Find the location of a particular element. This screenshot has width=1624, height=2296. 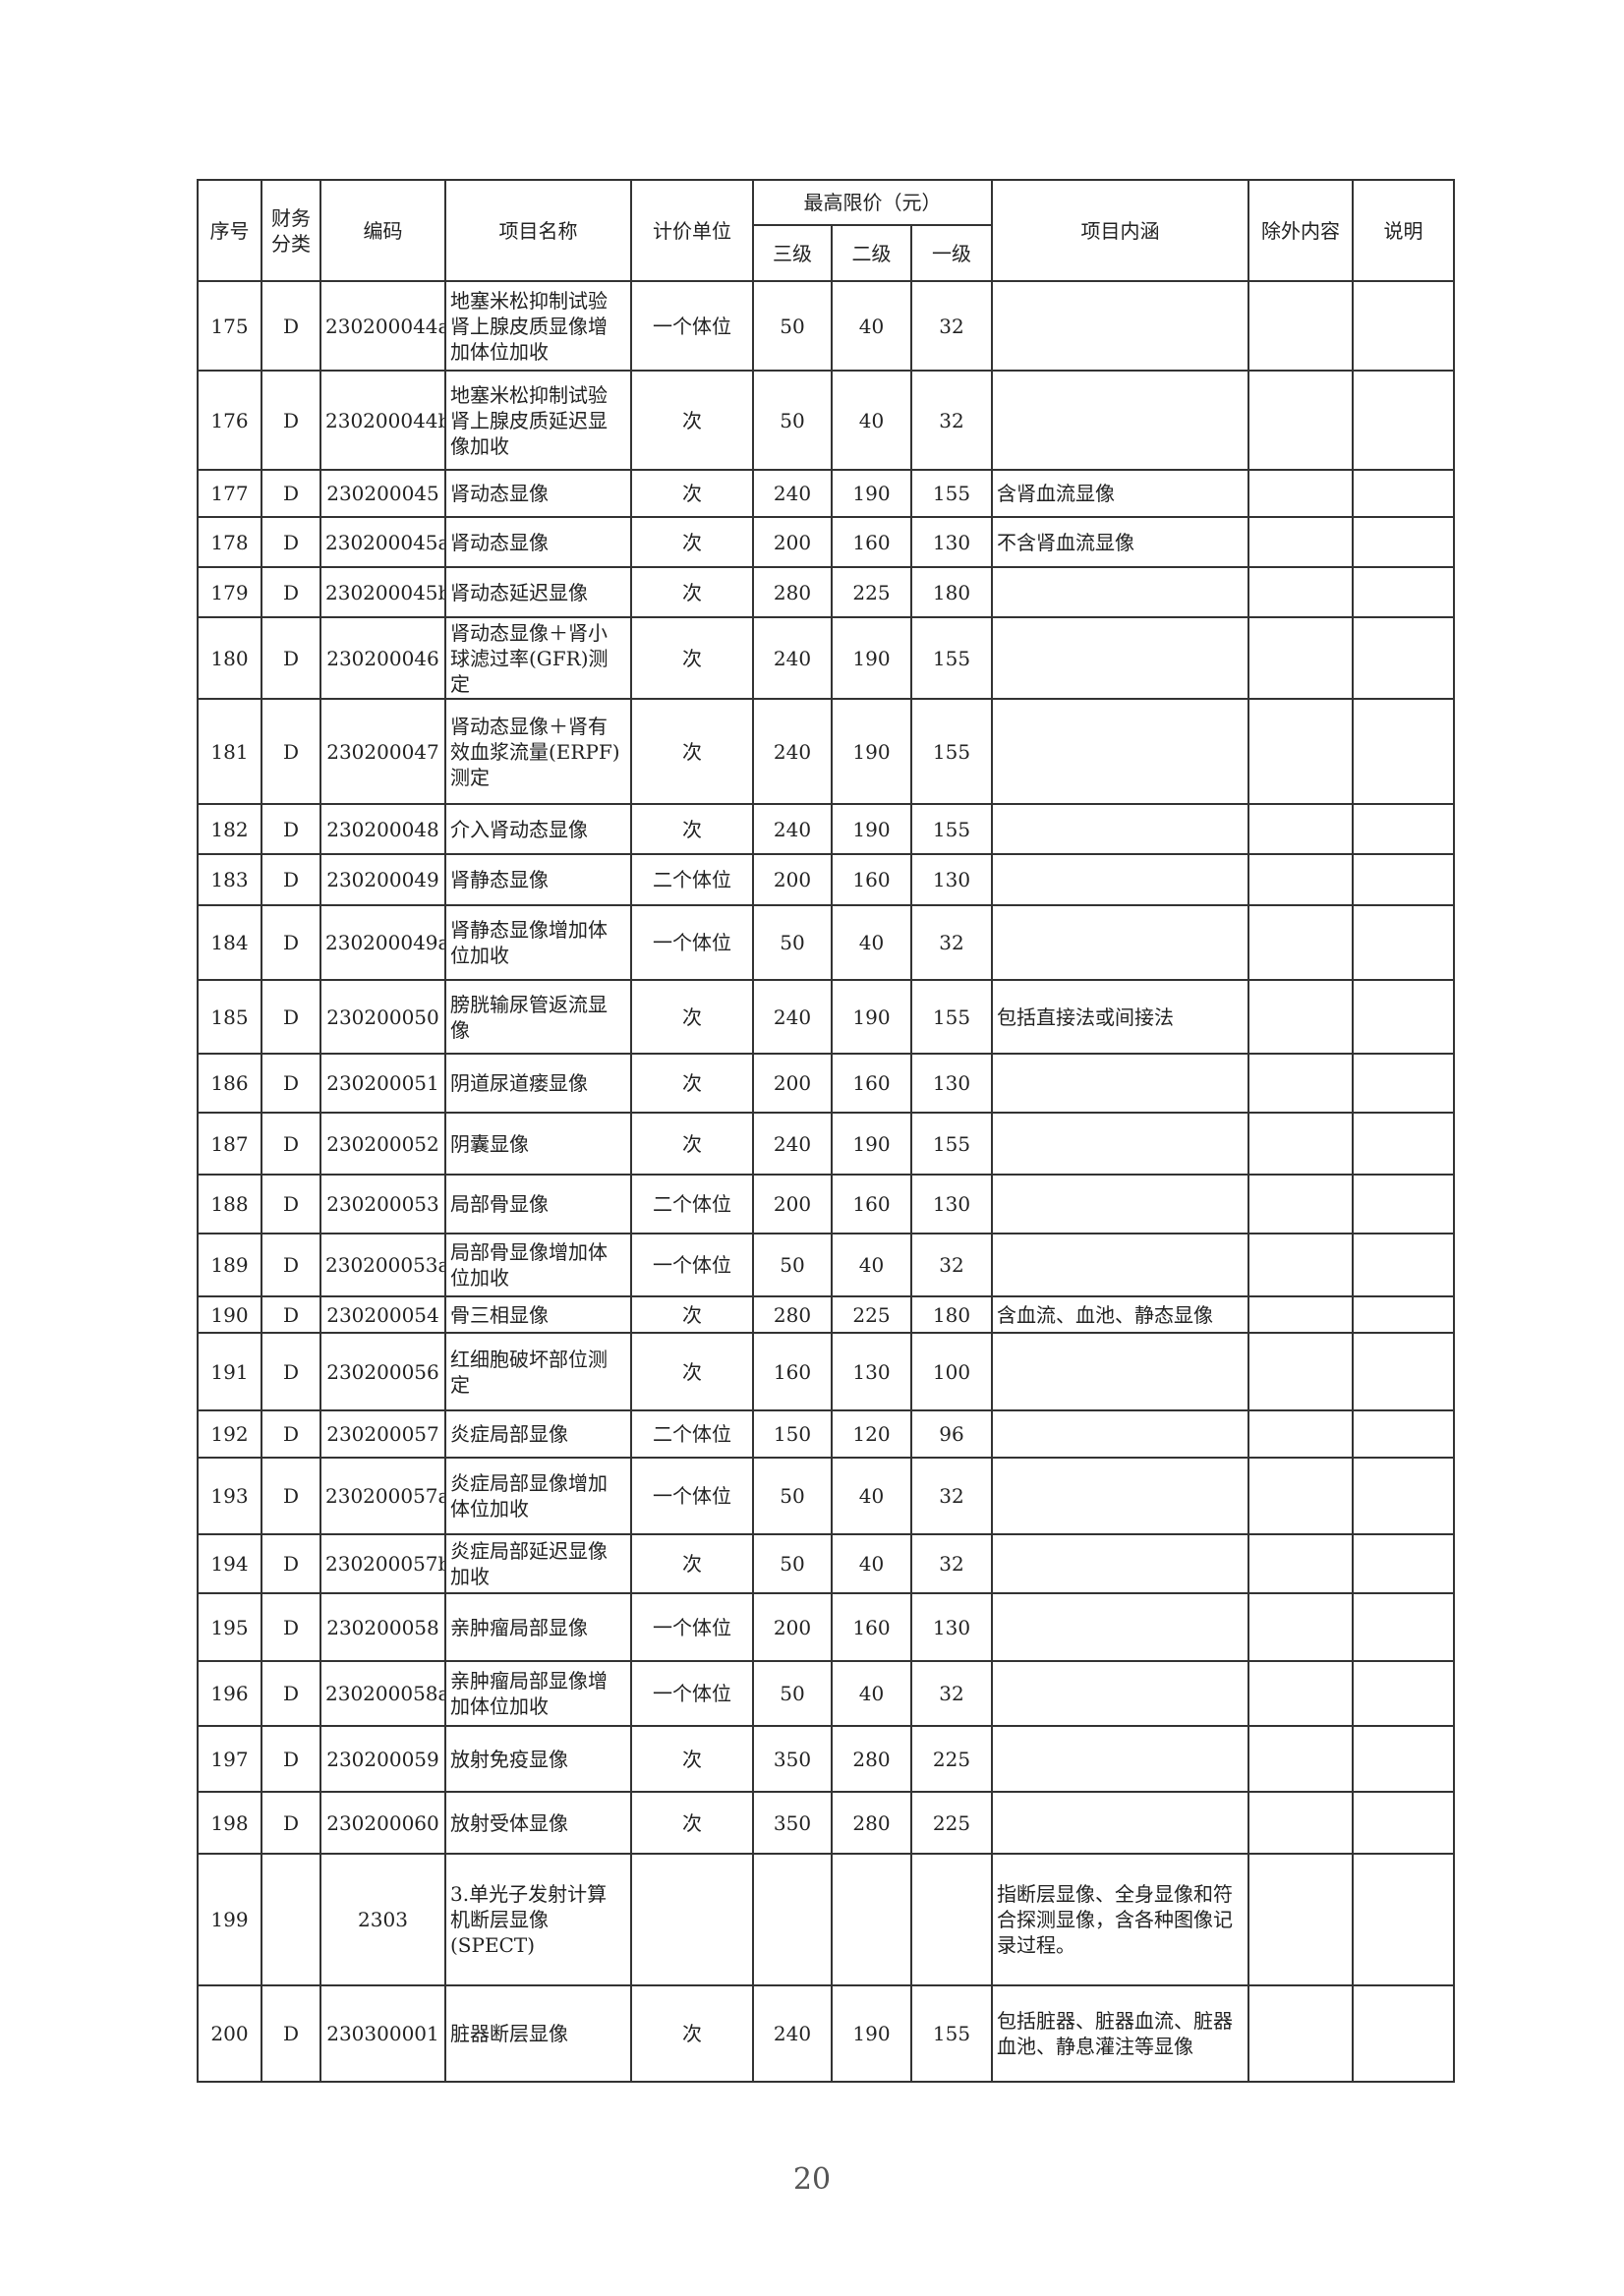

cell-seq: 193 is located at coordinates (229, 1496).